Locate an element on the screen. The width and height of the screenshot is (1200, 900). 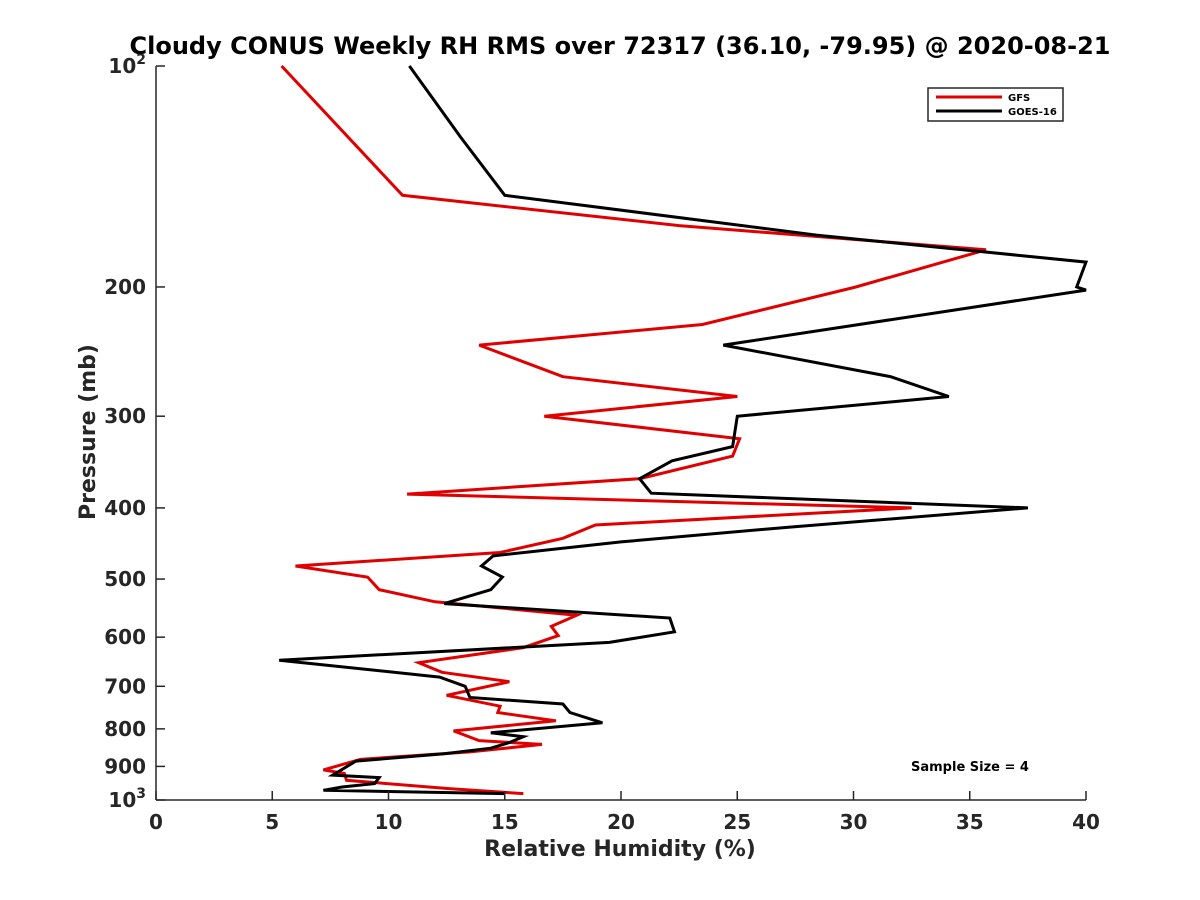
x-tick-label: 20 is located at coordinates (621, 822).